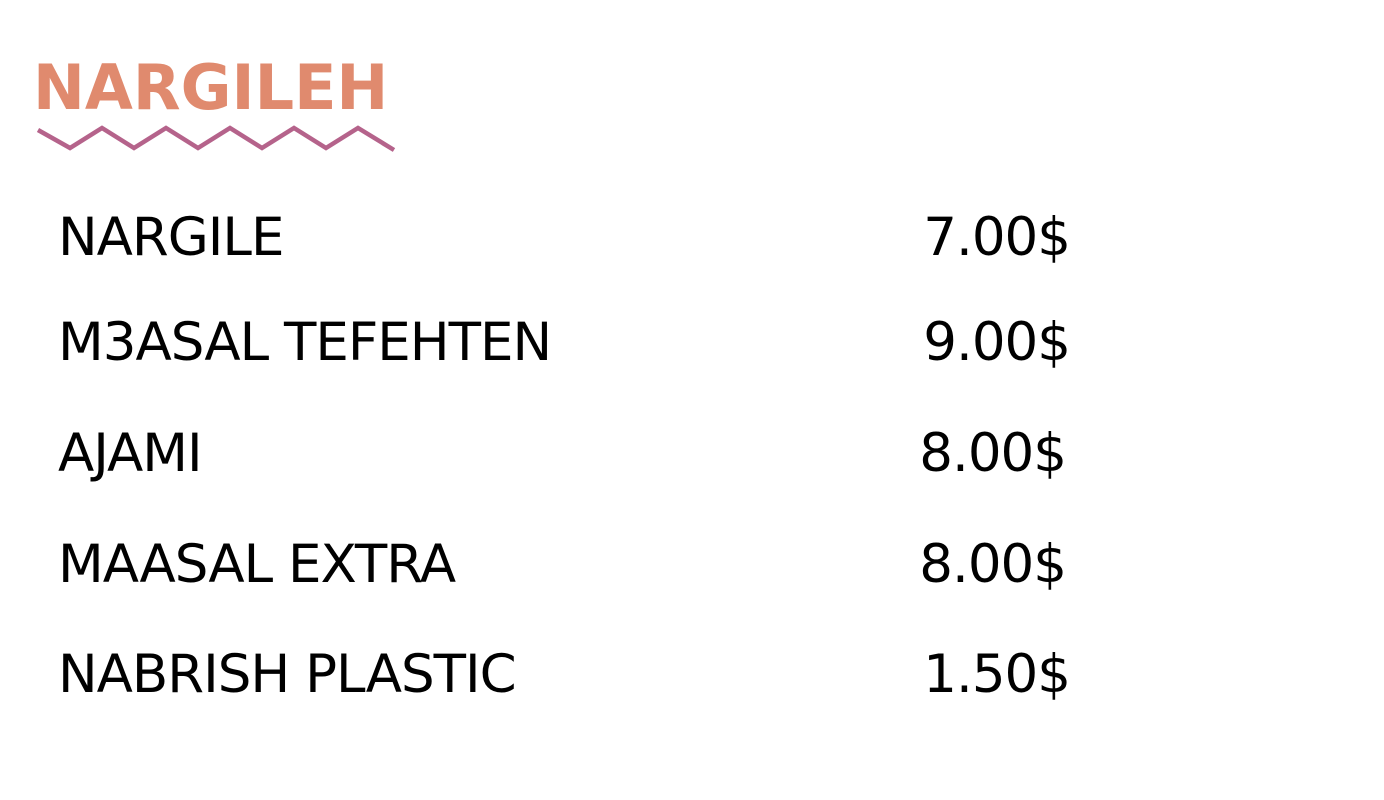 The image size is (1384, 800). What do you see at coordinates (692, 675) in the screenshot?
I see `menu-item-row: NABRISH PLASTIC 1.50$` at bounding box center [692, 675].